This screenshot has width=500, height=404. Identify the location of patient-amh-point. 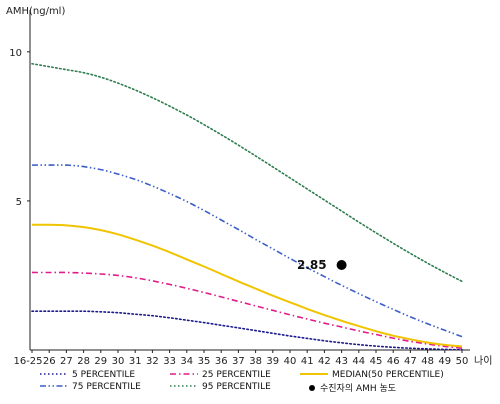
(341, 265).